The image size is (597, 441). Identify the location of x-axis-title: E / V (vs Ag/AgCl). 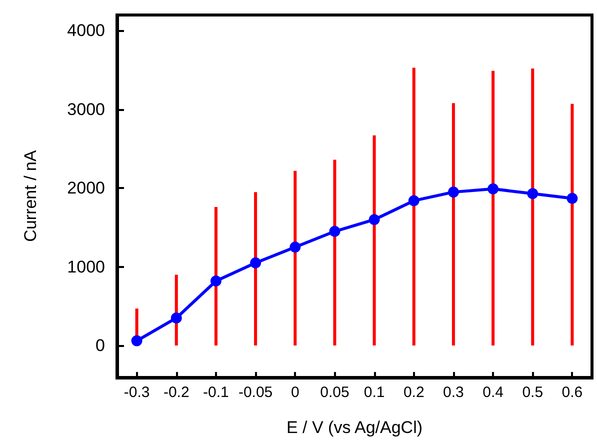
(354, 427).